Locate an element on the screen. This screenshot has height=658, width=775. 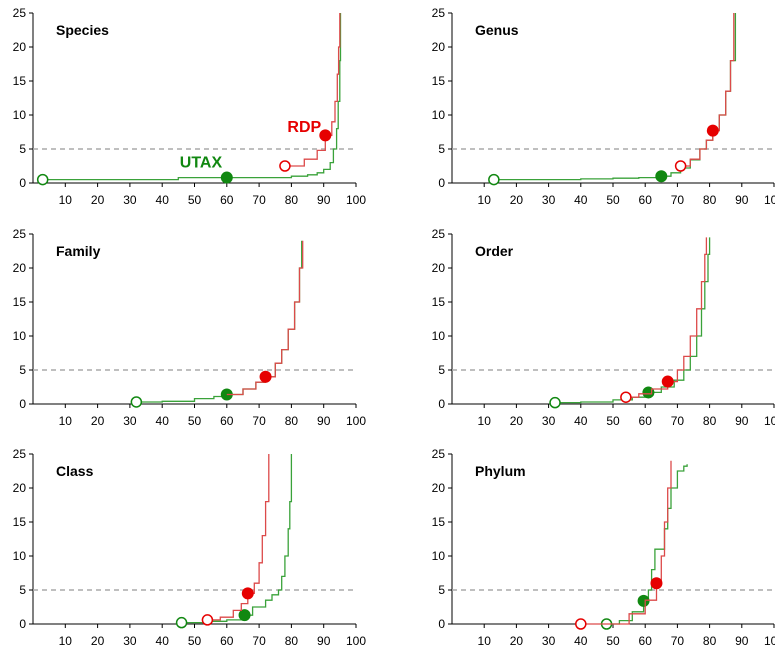
panel-class: 0 5 10 15 20 25 10 20 30 40 50 60 70 80 90 100 Class is located at coordinates (190, 547).